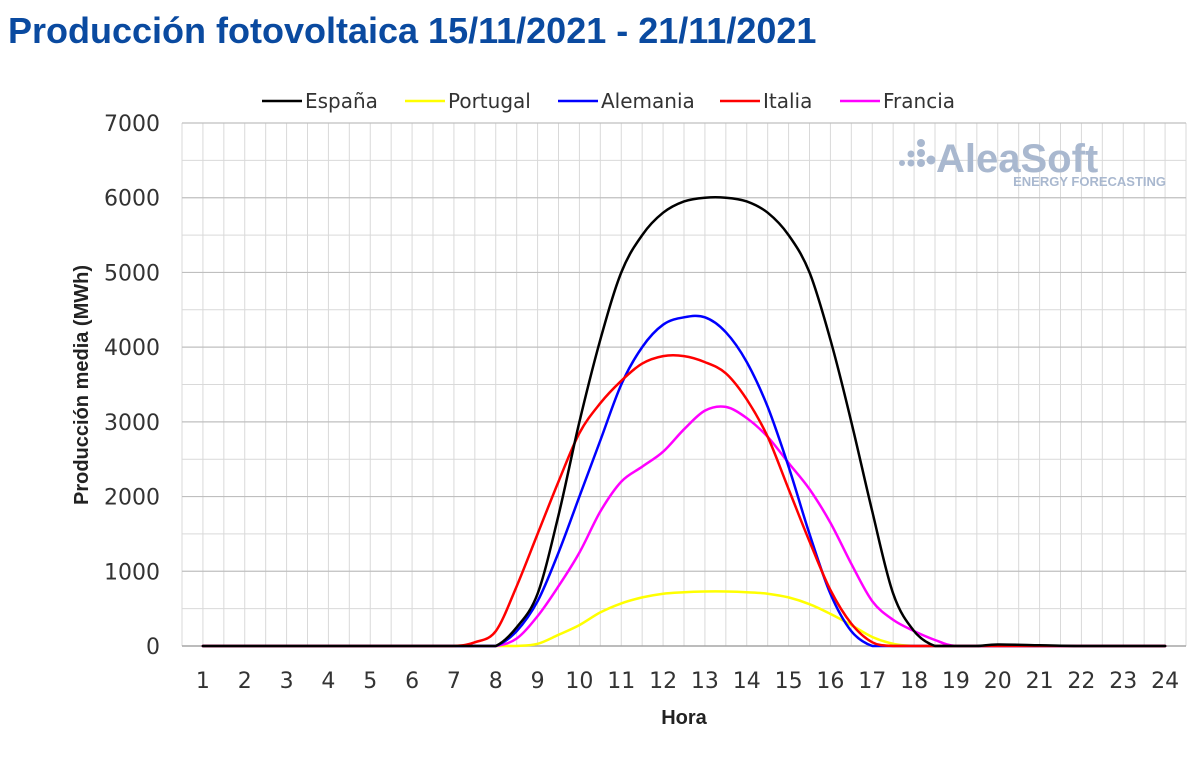 The width and height of the screenshot is (1200, 763). What do you see at coordinates (132, 273) in the screenshot?
I see `y-tick-label: 5000` at bounding box center [132, 273].